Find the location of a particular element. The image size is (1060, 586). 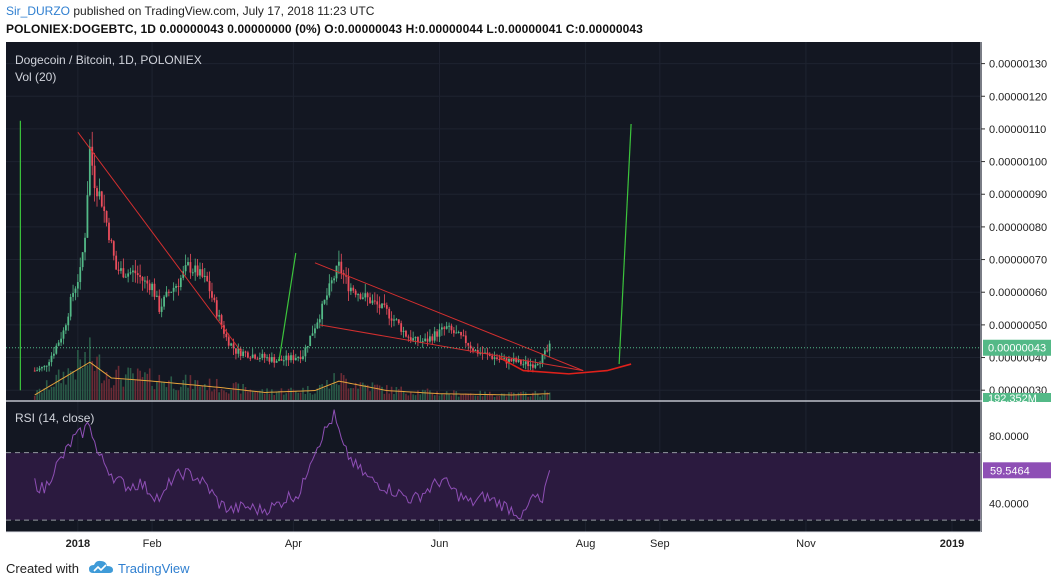

created-with-label: Created with is located at coordinates (42, 568).